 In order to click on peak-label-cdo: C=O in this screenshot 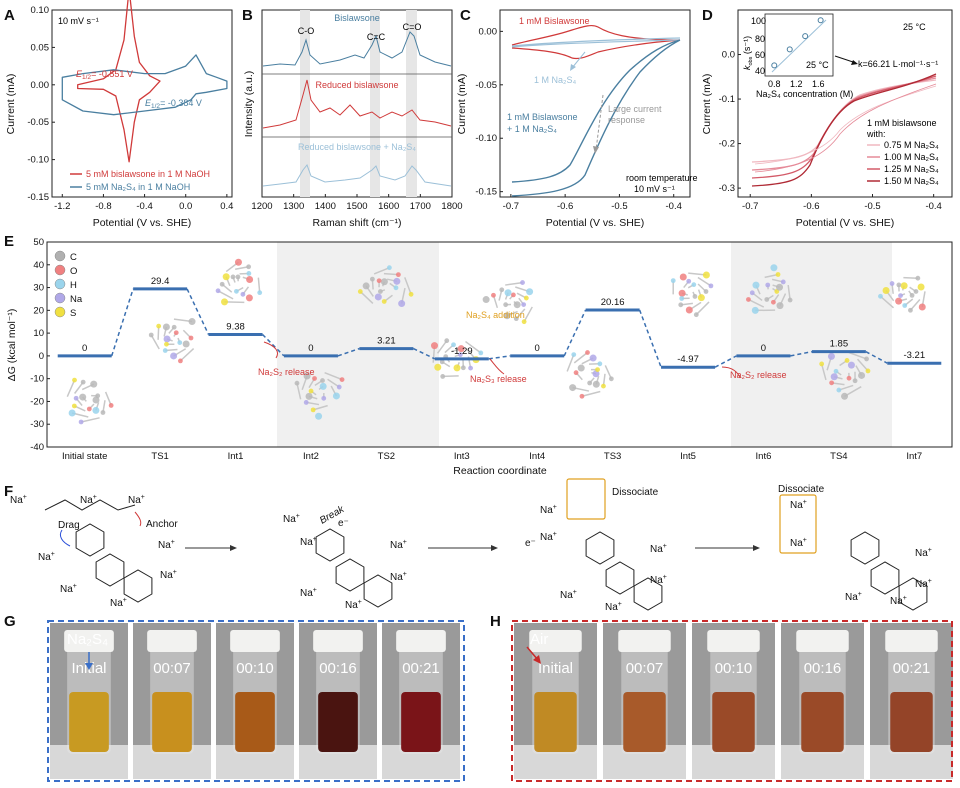, I will do `click(412, 27)`.